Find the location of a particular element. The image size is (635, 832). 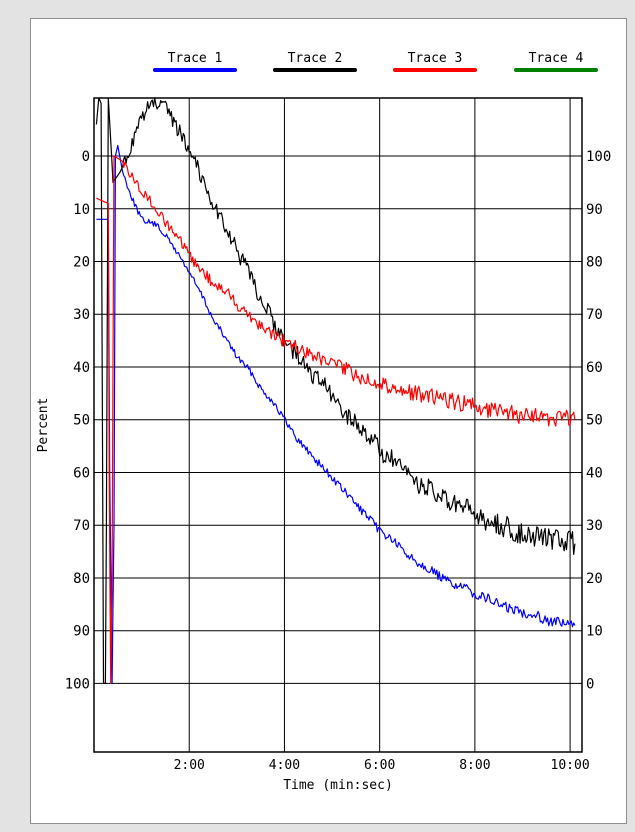

x-tick-label: 4:00 is located at coordinates (284, 765).